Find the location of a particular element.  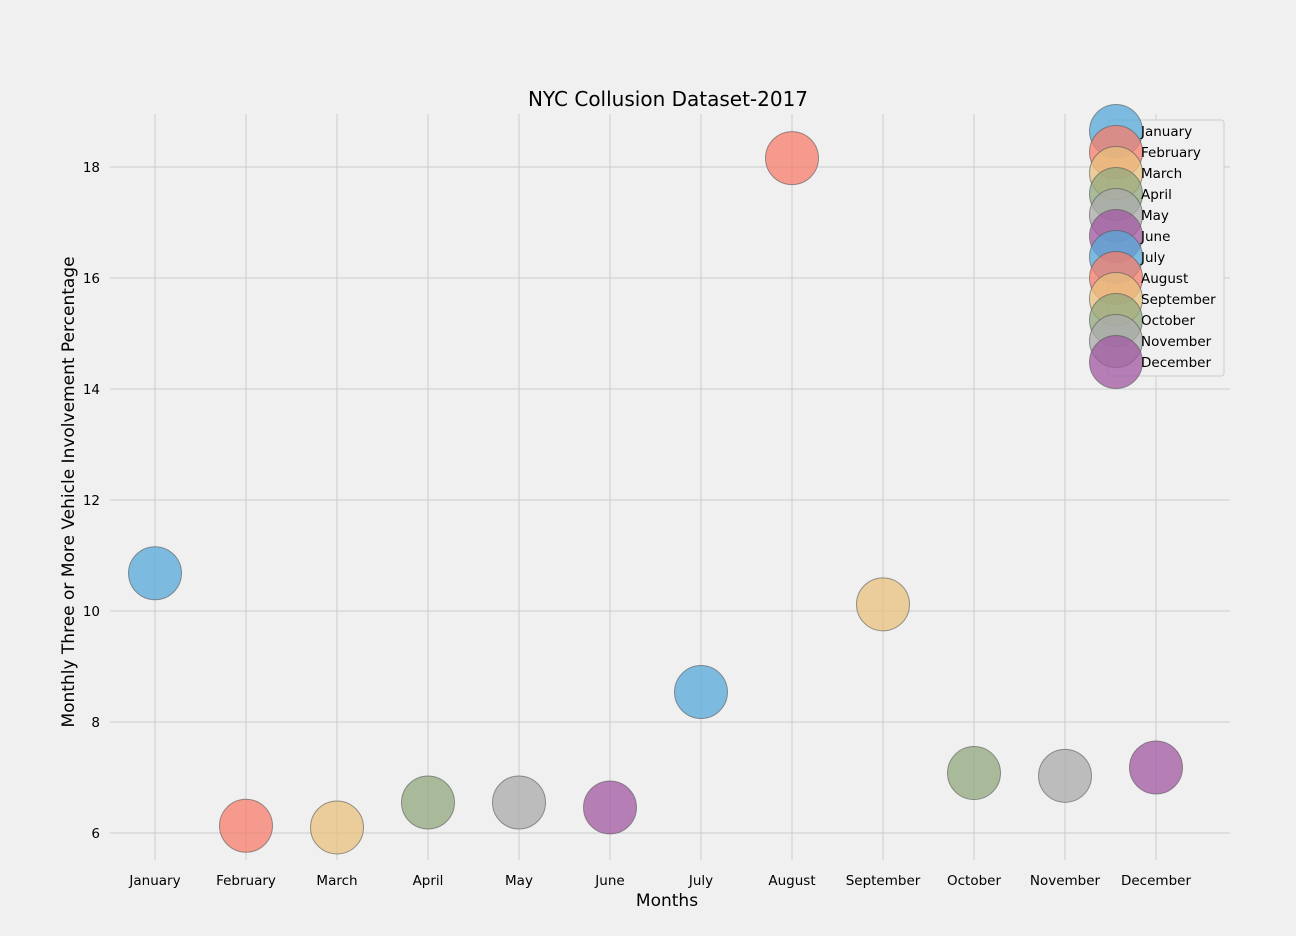

x-tick-label: September is located at coordinates (883, 881).